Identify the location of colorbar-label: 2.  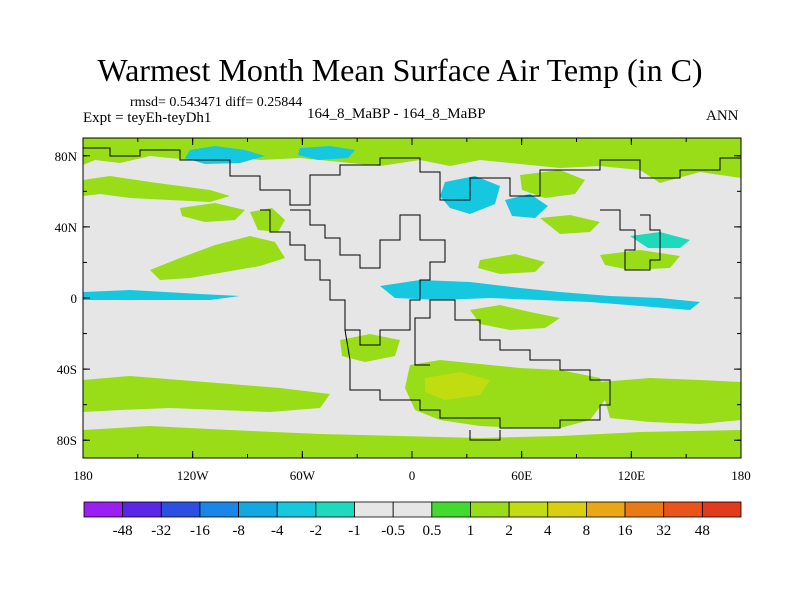
(509, 531).